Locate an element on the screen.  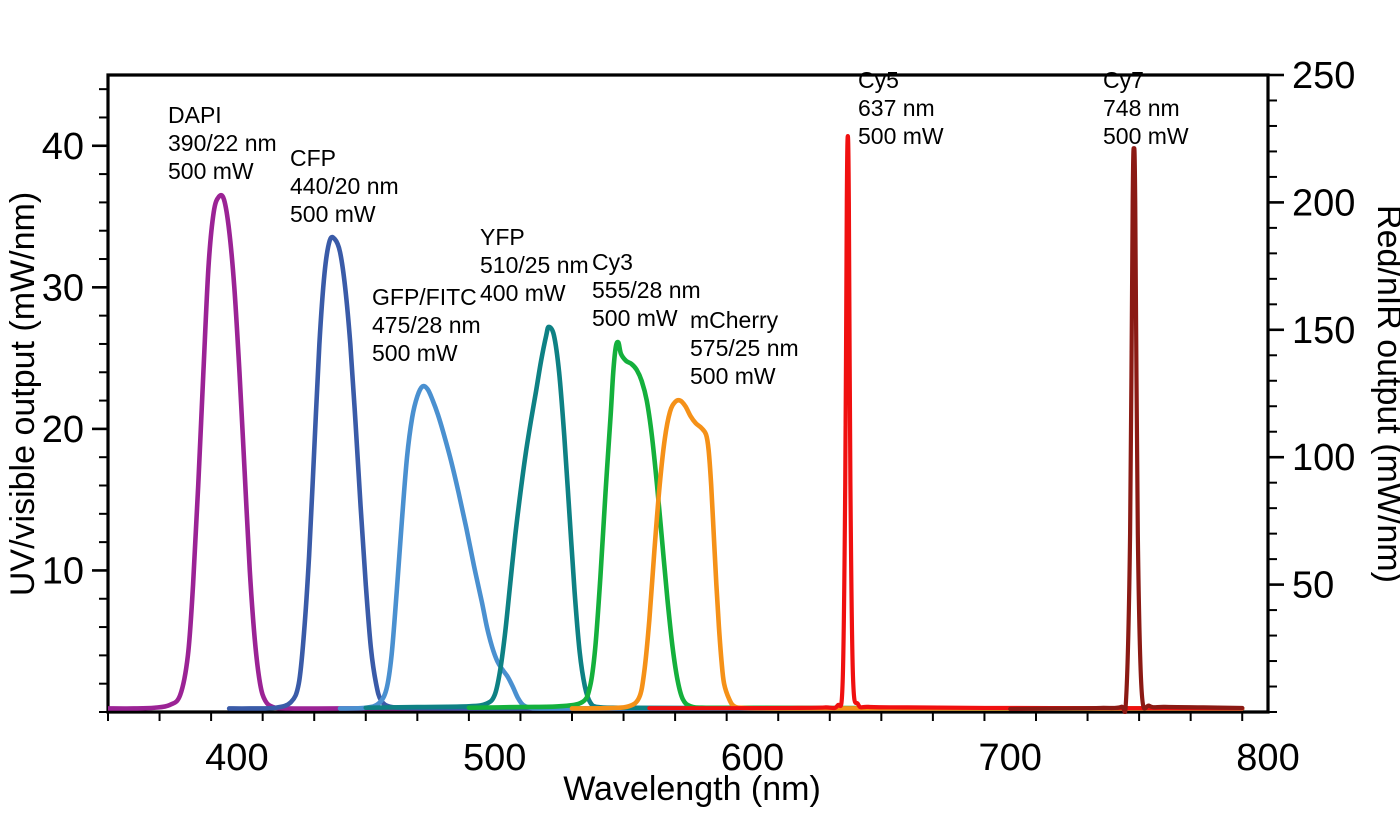
y-right-tick-label: 250 is located at coordinates (1323, 76).